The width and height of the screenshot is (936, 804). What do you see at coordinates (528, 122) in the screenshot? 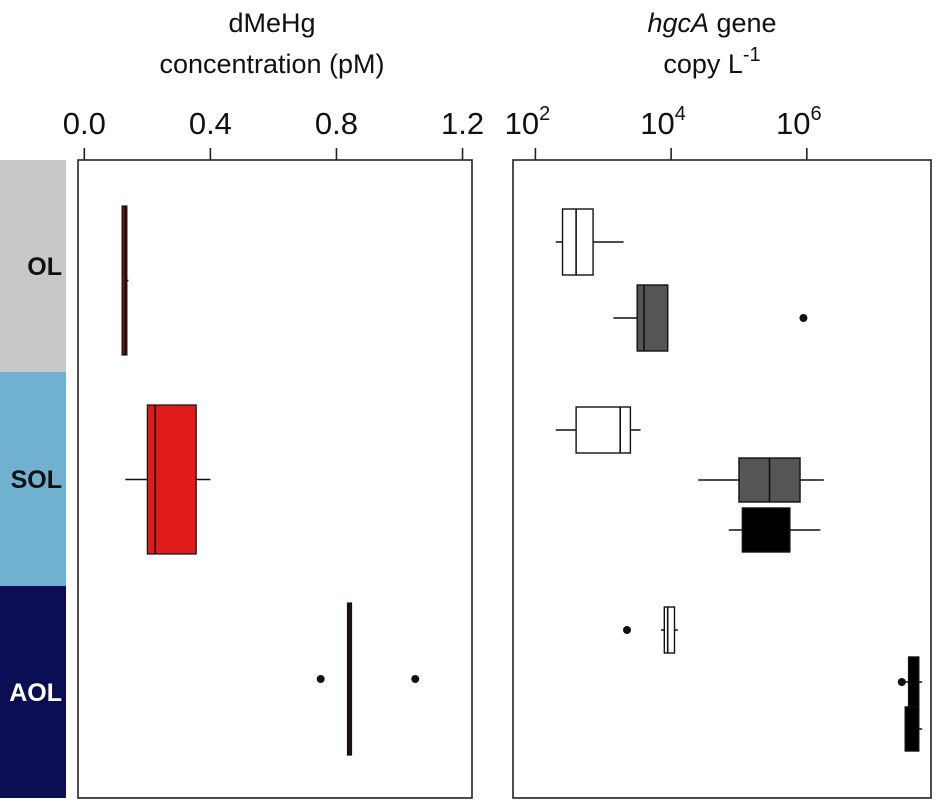
I see `right-tick-label: 10²` at bounding box center [528, 122].